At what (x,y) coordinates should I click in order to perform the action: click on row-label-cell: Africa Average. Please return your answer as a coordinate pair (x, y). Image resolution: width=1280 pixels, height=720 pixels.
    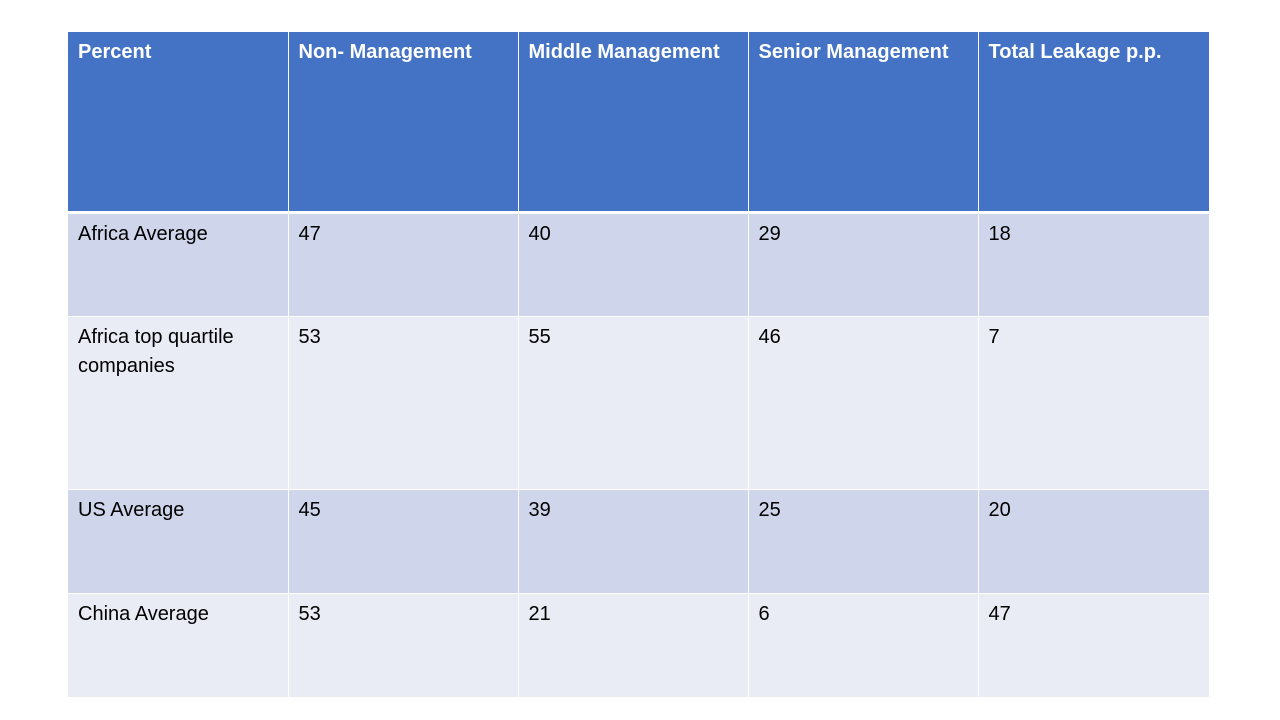
    Looking at the image, I should click on (178, 263).